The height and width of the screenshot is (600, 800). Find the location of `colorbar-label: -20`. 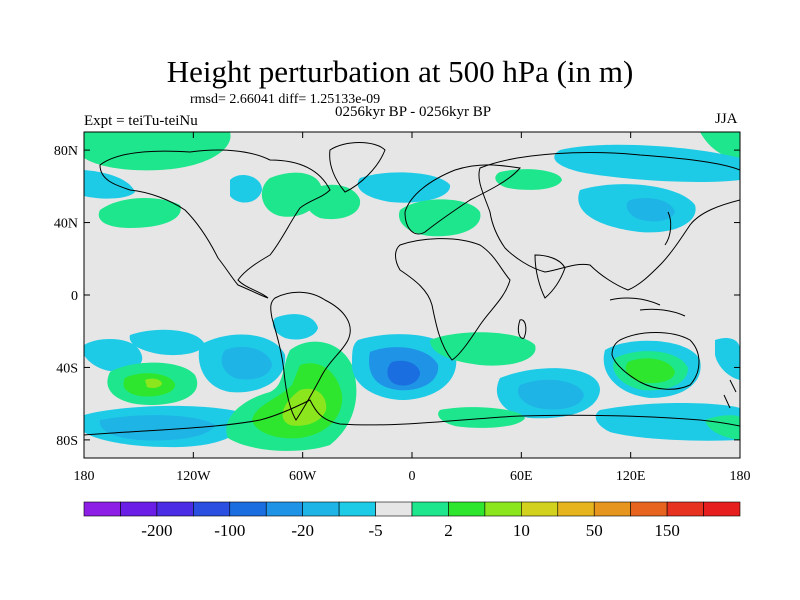

colorbar-label: -20 is located at coordinates (302, 530).